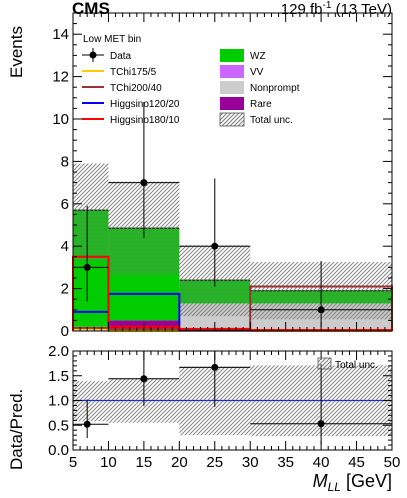 Image resolution: width=407 pixels, height=498 pixels. What do you see at coordinates (73, 462) in the screenshot?
I see `x-tick-label: 5` at bounding box center [73, 462].